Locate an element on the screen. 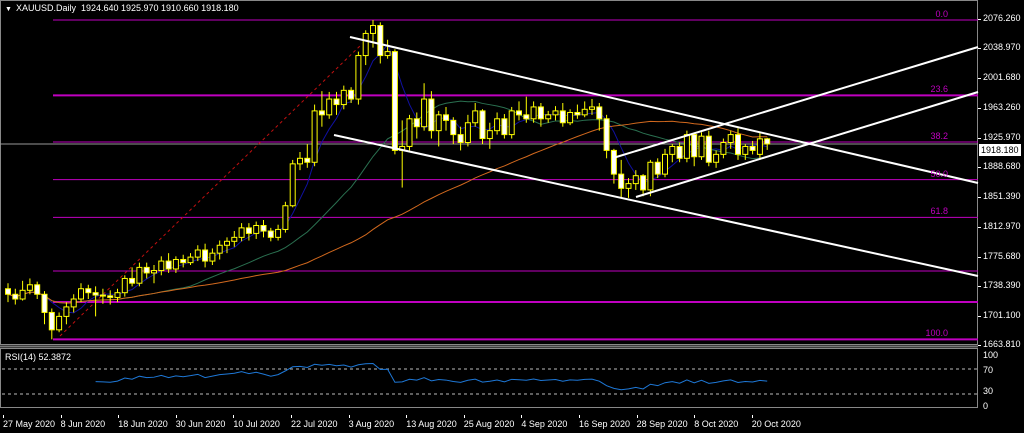 The width and height of the screenshot is (1024, 433). wedge-upper-trendline is located at coordinates (795, 102).